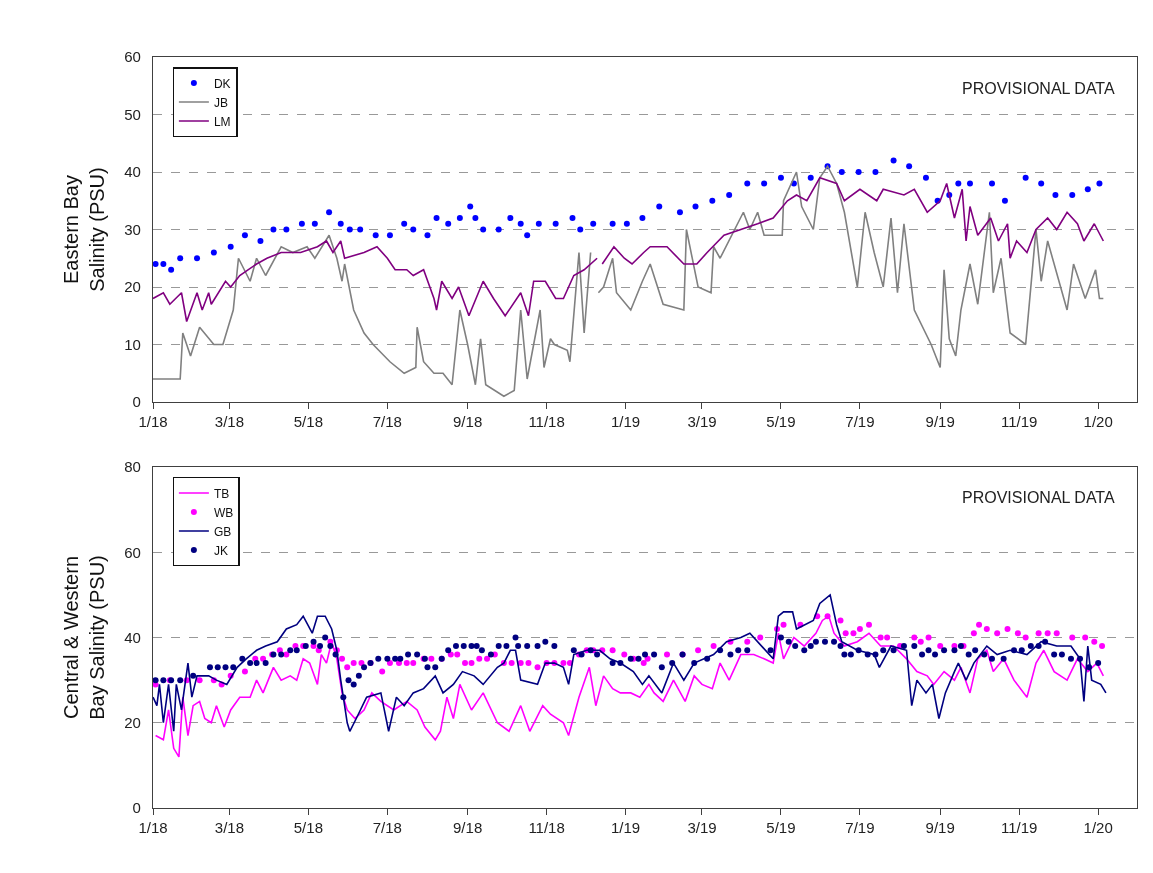 Image resolution: width=1153 pixels, height=873 pixels. What do you see at coordinates (223, 512) in the screenshot?
I see `legend-label: WB` at bounding box center [223, 512].